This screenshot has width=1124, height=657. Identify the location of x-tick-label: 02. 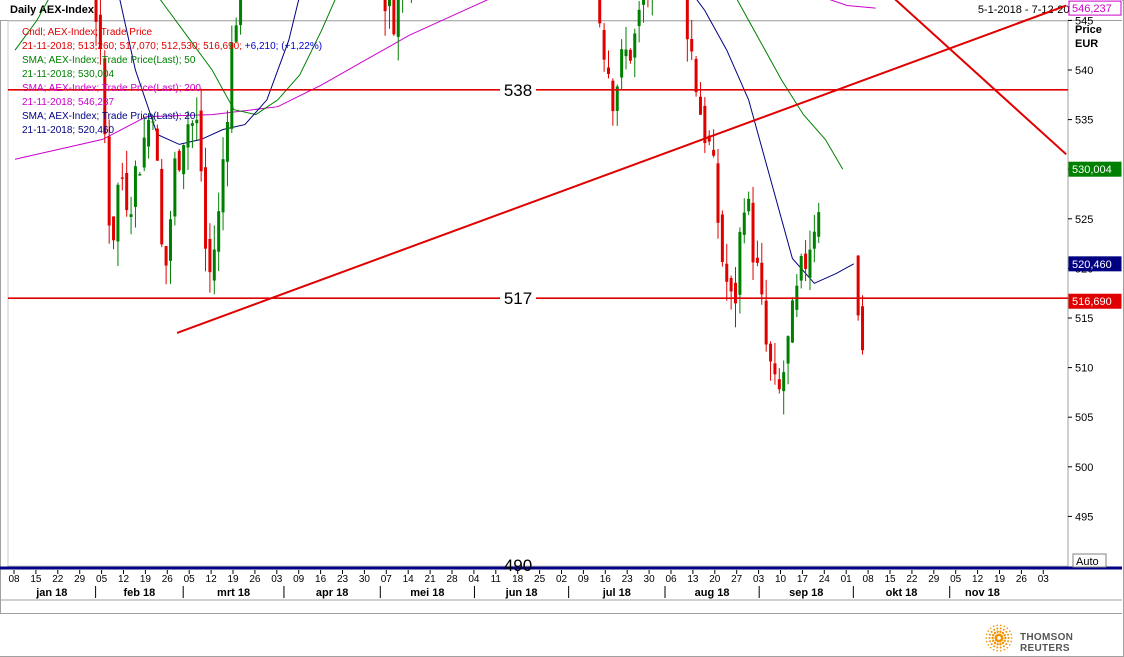
(562, 579).